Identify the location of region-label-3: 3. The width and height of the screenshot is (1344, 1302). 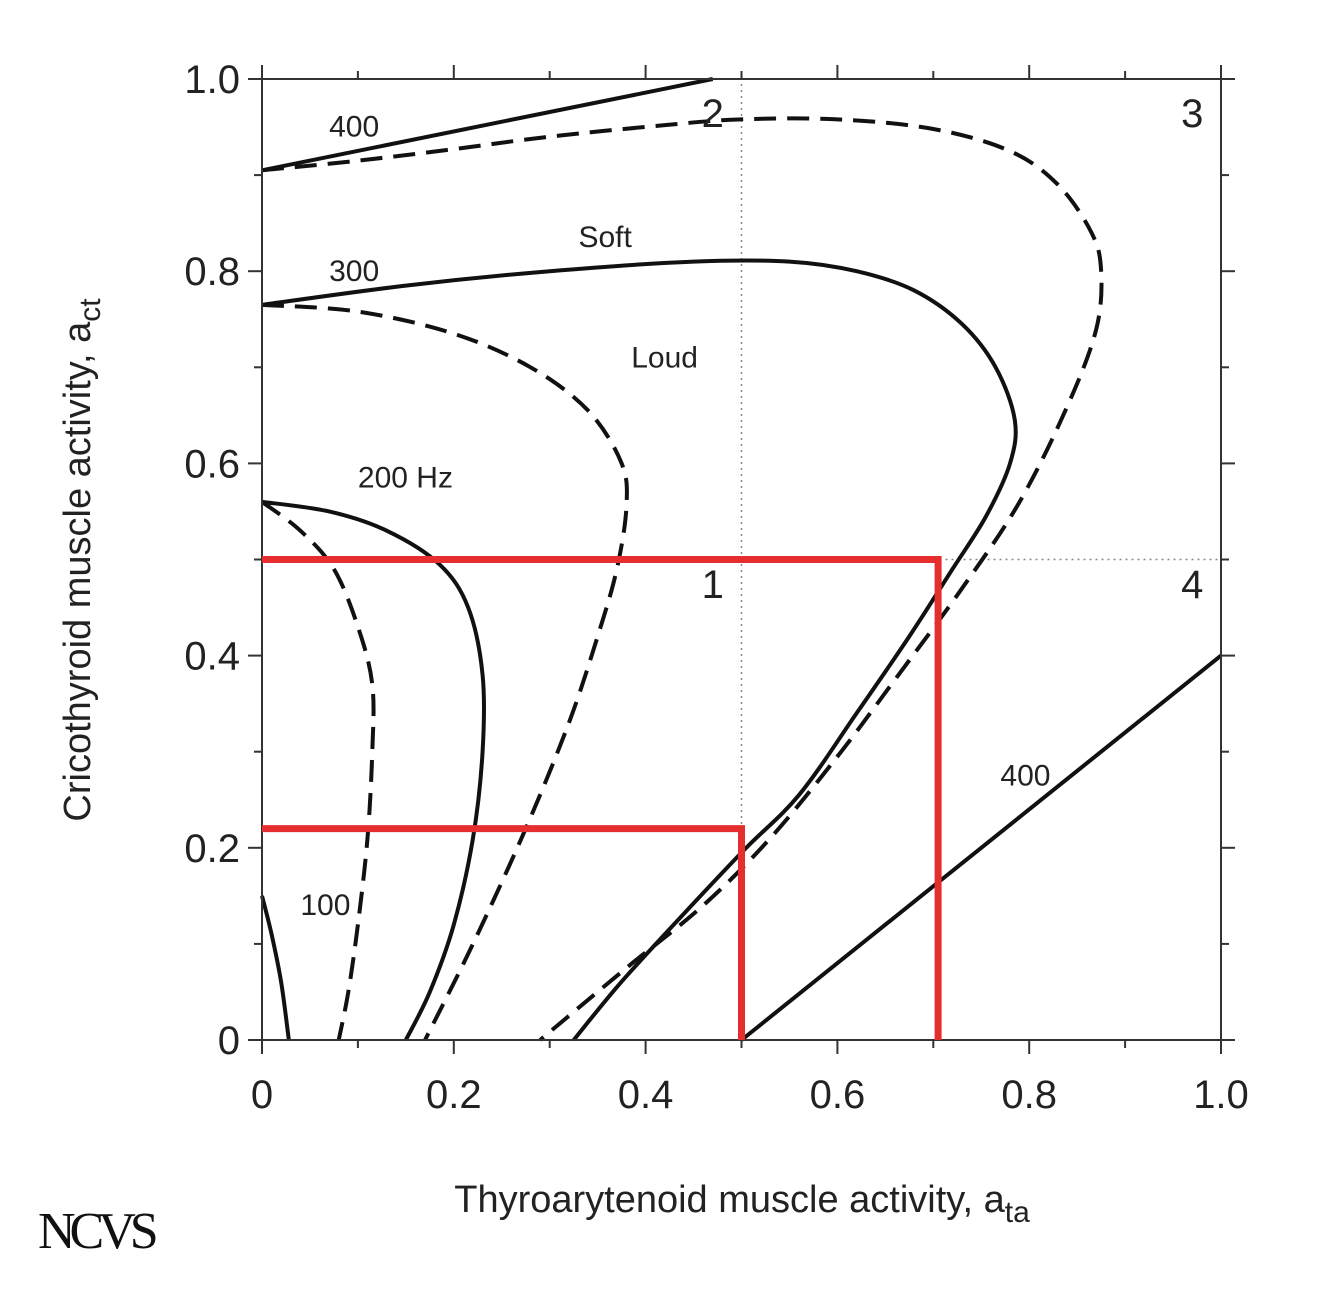
(1192, 114).